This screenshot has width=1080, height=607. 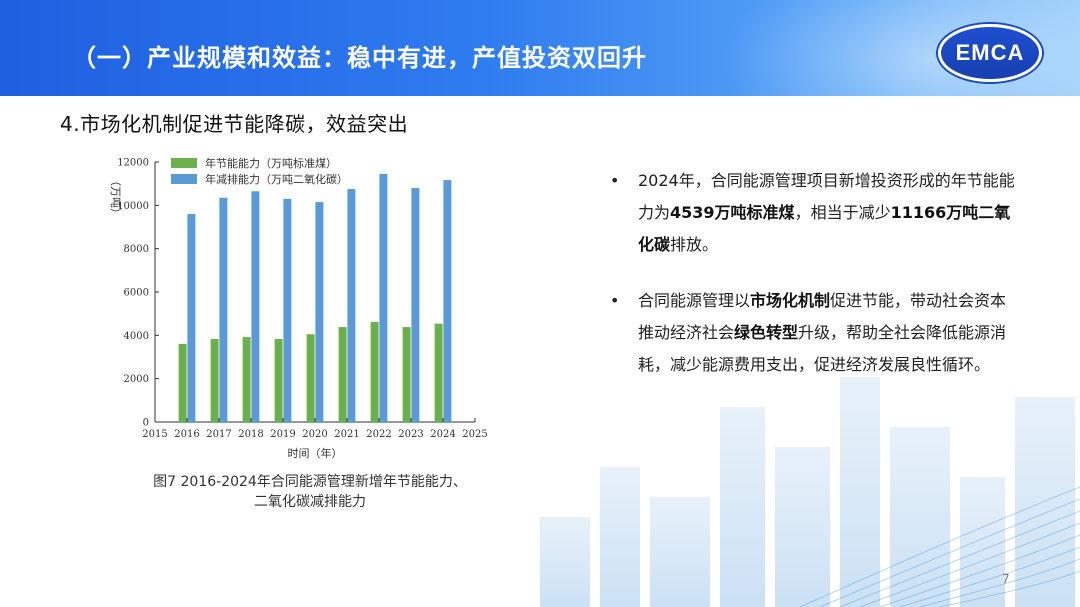 I want to click on legend-label: 年减排能力（万吨二氧化碳）, so click(x=276, y=179).